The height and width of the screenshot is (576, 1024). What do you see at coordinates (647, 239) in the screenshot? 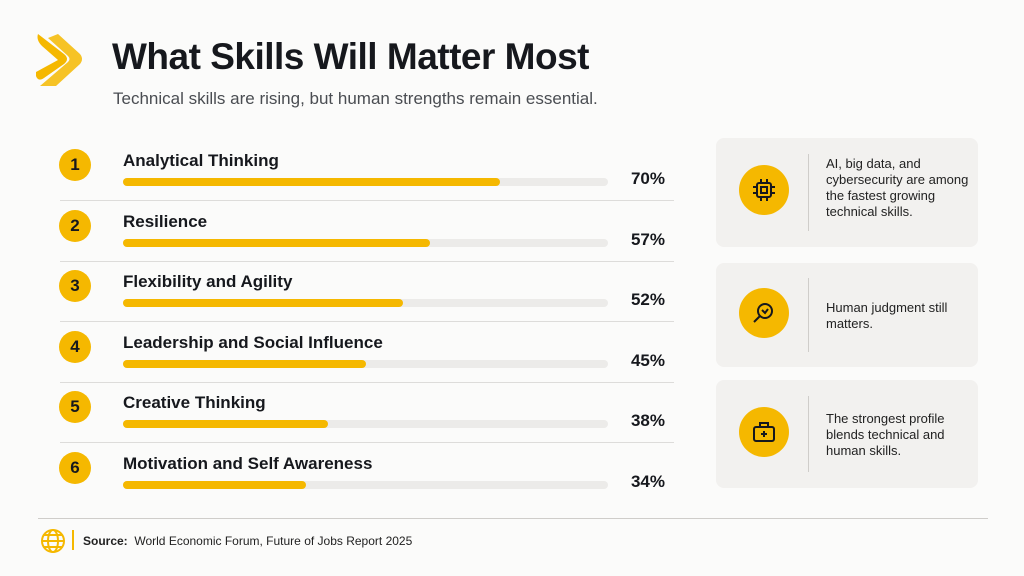
I see `value-label: 57%` at bounding box center [647, 239].